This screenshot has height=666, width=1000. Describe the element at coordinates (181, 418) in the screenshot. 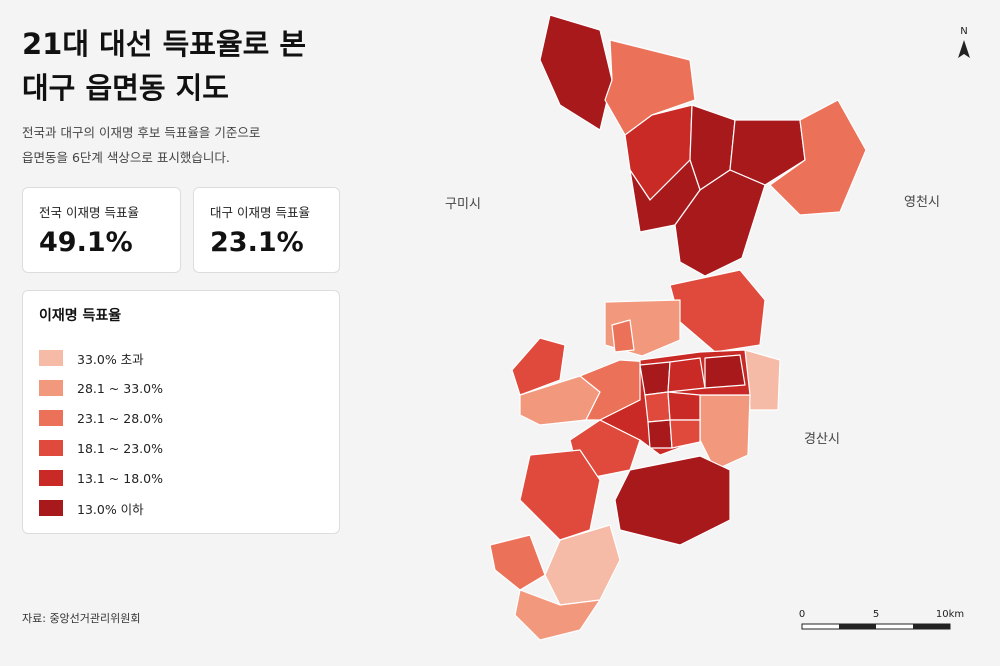

I see `legend-item: 23.1 ~ 28.0%` at that location.